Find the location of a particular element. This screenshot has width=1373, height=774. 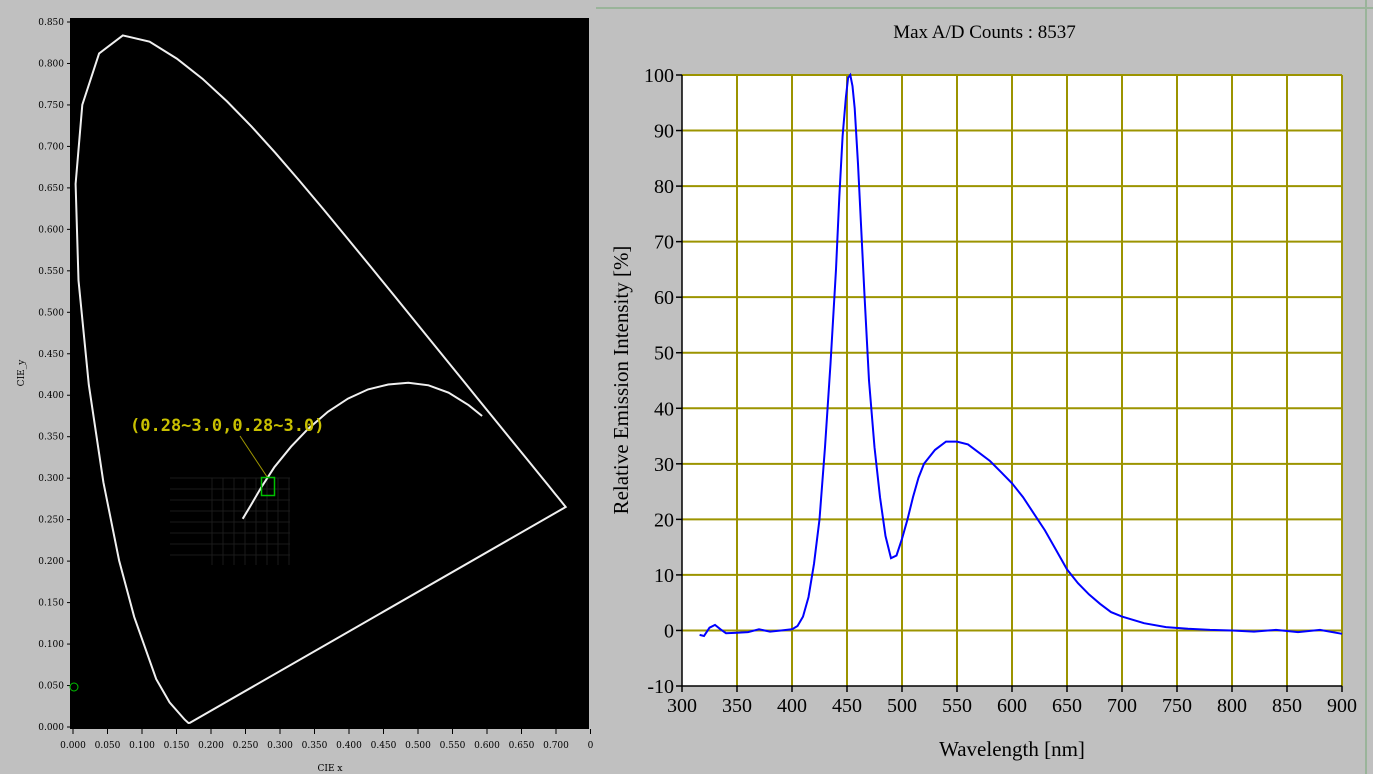

spectrum-y-tick-label: 70 is located at coordinates (664, 243).